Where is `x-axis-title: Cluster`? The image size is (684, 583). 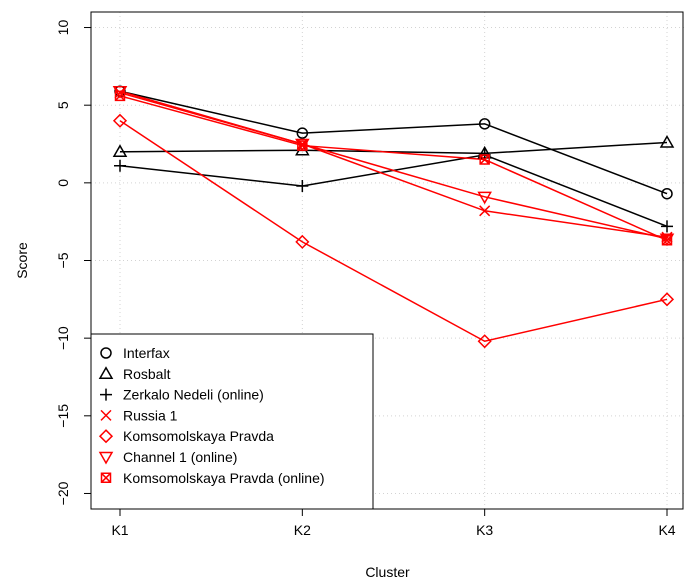 x-axis-title: Cluster is located at coordinates (387, 572).